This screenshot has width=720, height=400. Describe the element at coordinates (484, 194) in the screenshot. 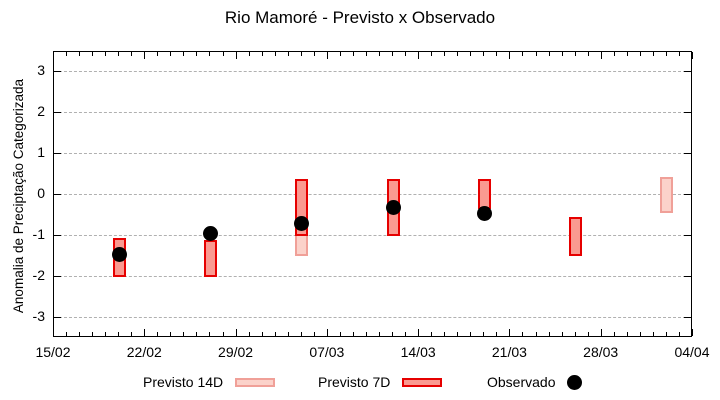

I see `previsto-7d-bar` at that location.